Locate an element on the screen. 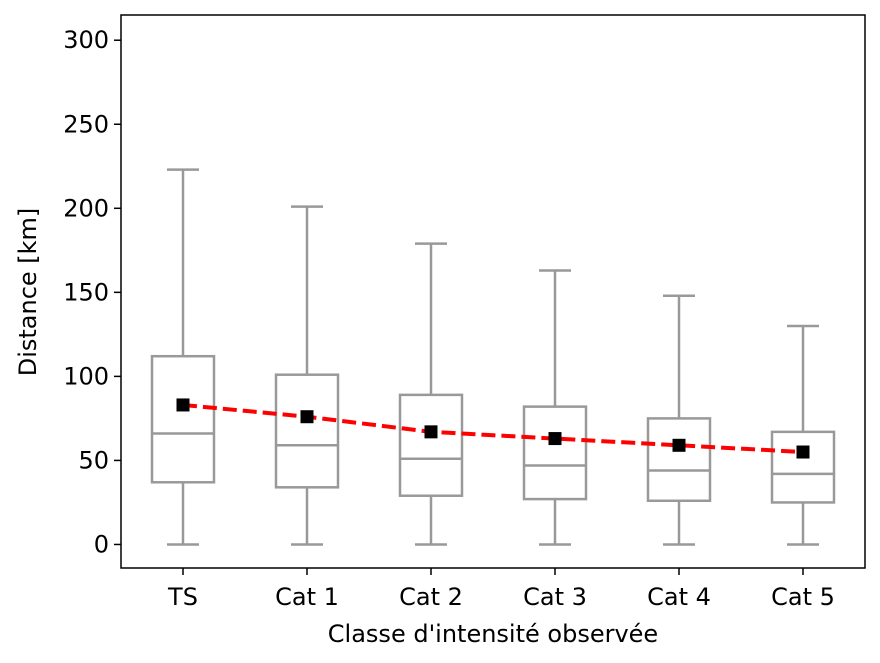  x-tick-label: Cat 5 is located at coordinates (803, 597).